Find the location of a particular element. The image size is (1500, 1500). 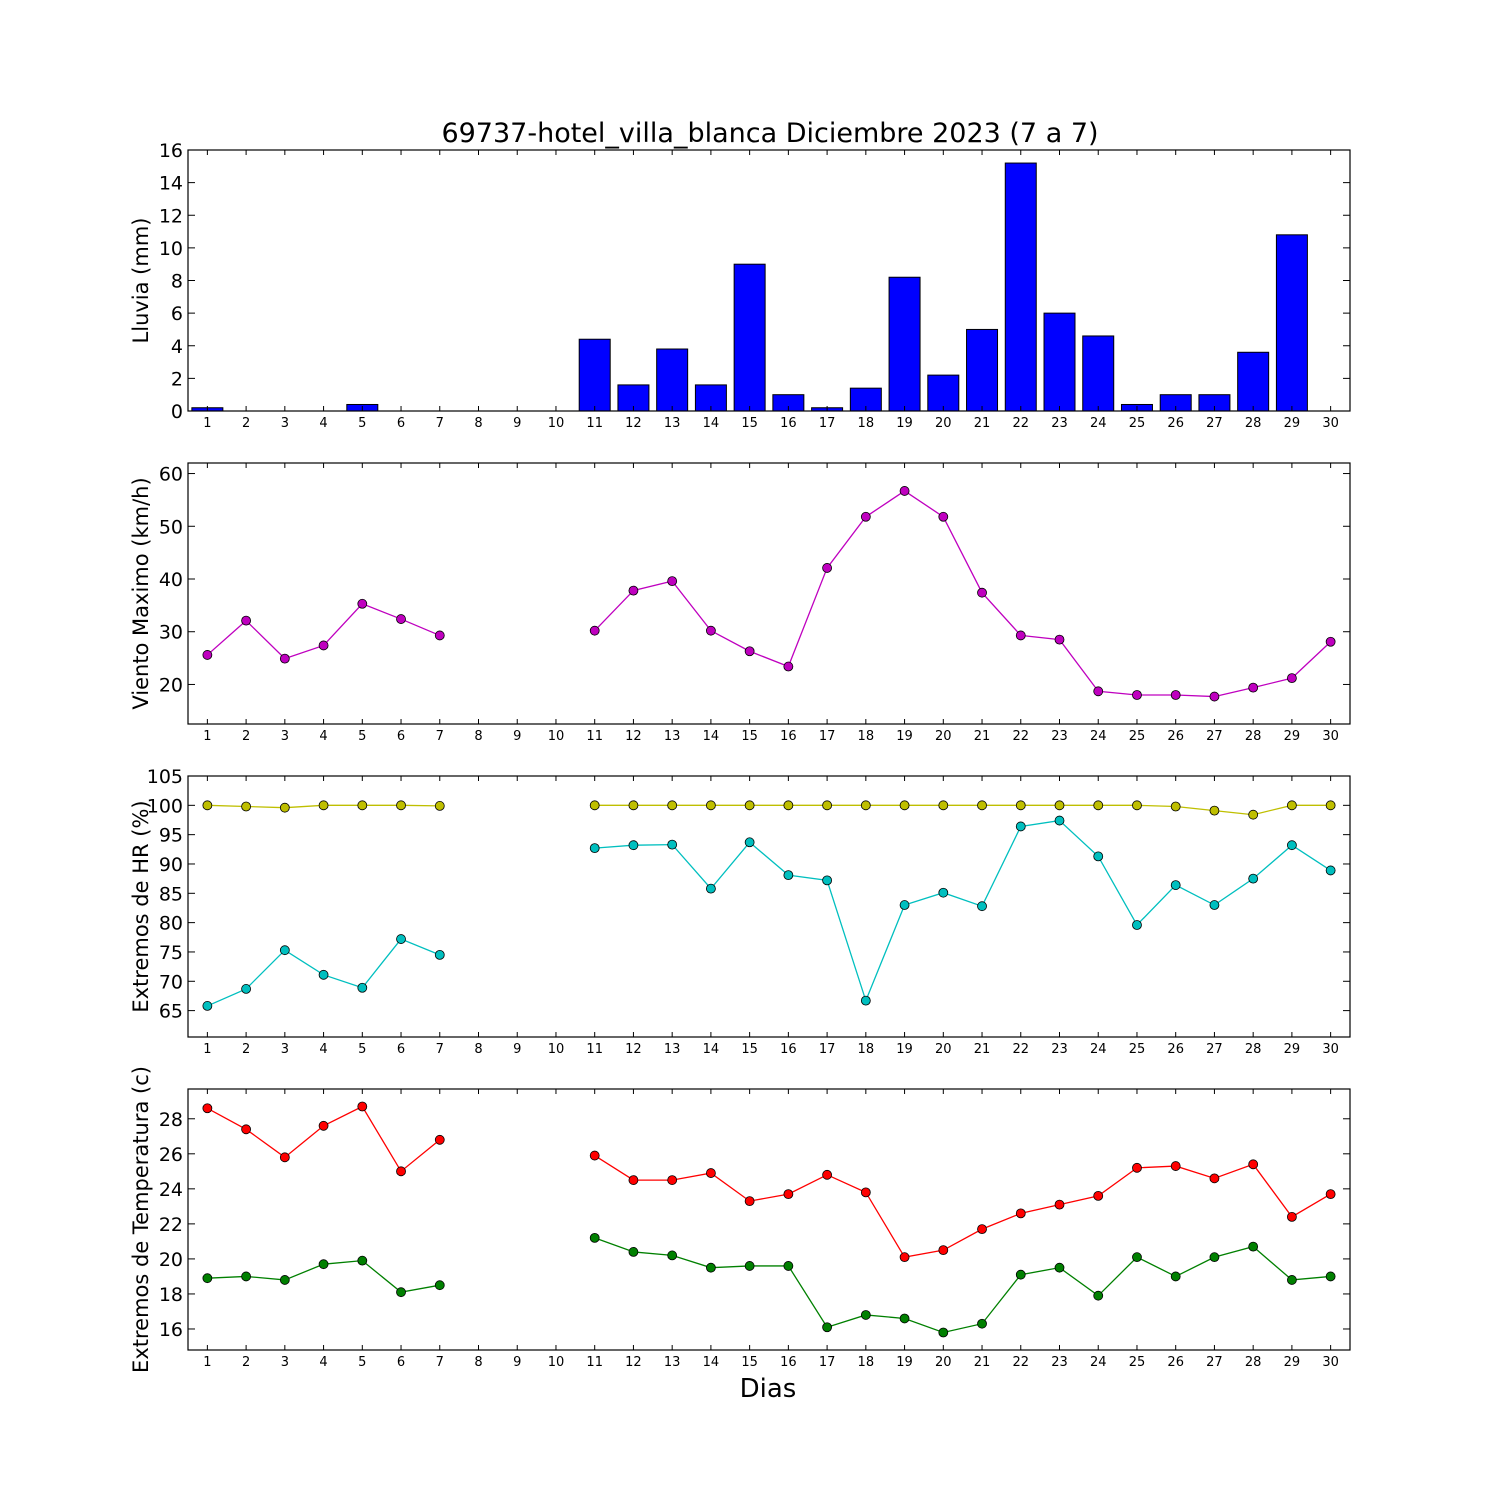

y-tick-label: 16 is located at coordinates (171, 151).